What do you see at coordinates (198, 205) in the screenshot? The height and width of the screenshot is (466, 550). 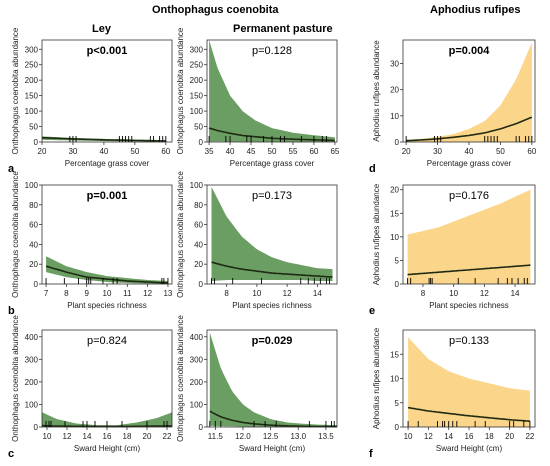 I see `panel-b2-y-tick-label: 80` at bounding box center [198, 205].